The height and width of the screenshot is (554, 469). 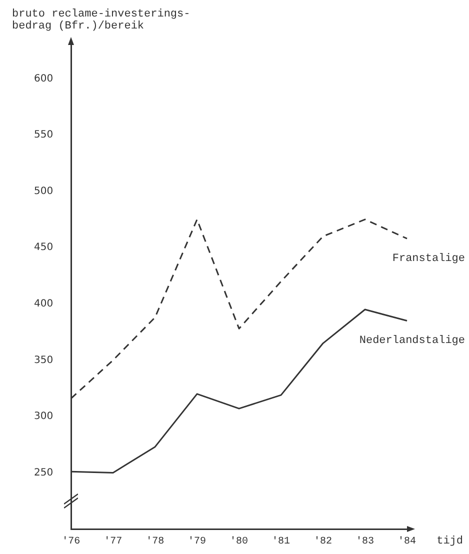 What do you see at coordinates (44, 78) in the screenshot?
I see `y-tick-label: 600` at bounding box center [44, 78].